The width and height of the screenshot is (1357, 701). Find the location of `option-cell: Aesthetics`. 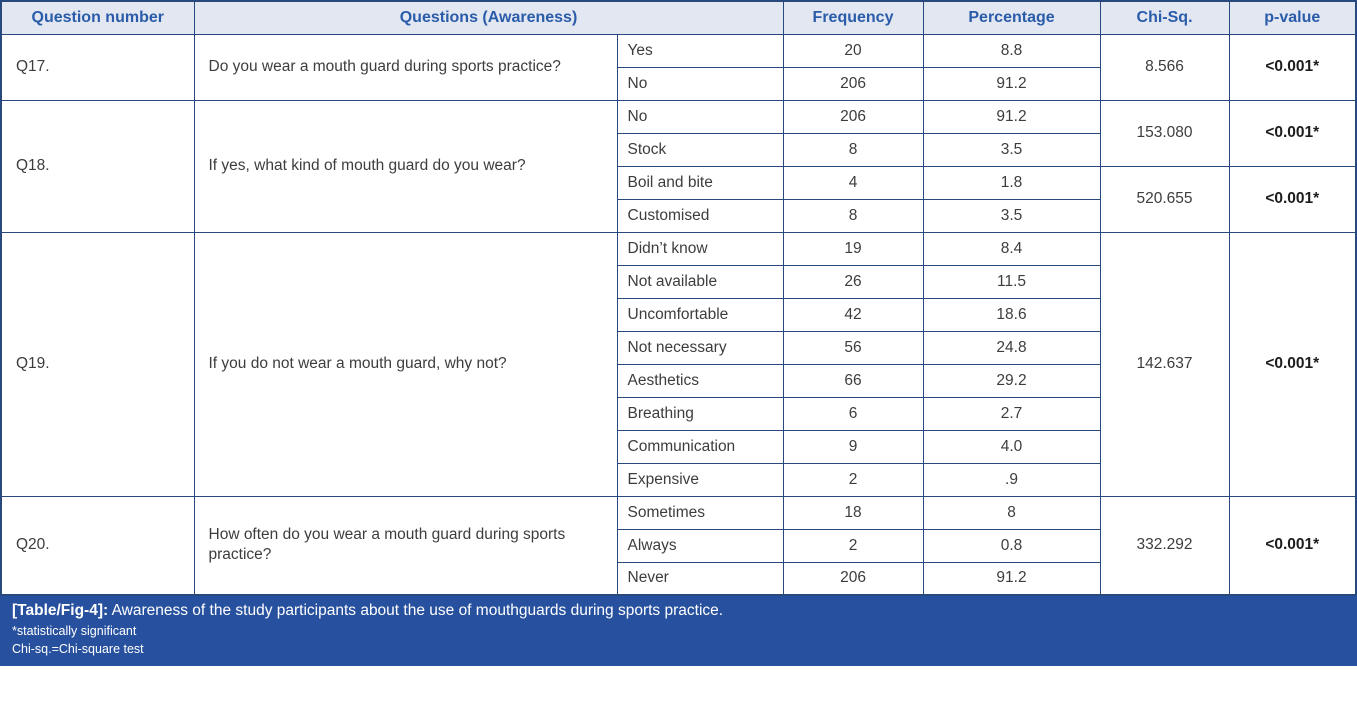

option-cell: Aesthetics is located at coordinates (700, 380).